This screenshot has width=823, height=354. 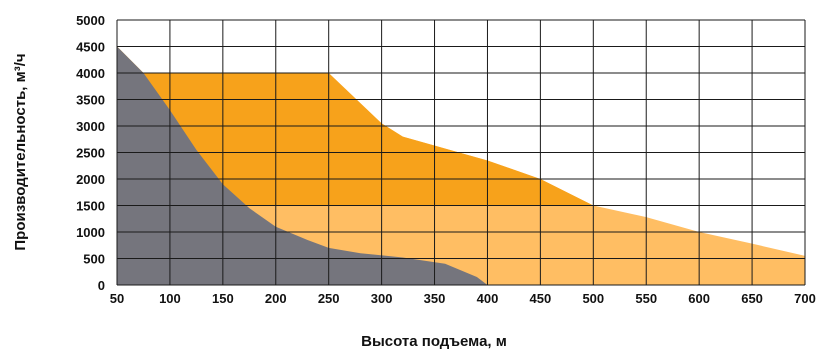 What do you see at coordinates (90, 206) in the screenshot?
I see `y-tick-label: 1500` at bounding box center [90, 206].